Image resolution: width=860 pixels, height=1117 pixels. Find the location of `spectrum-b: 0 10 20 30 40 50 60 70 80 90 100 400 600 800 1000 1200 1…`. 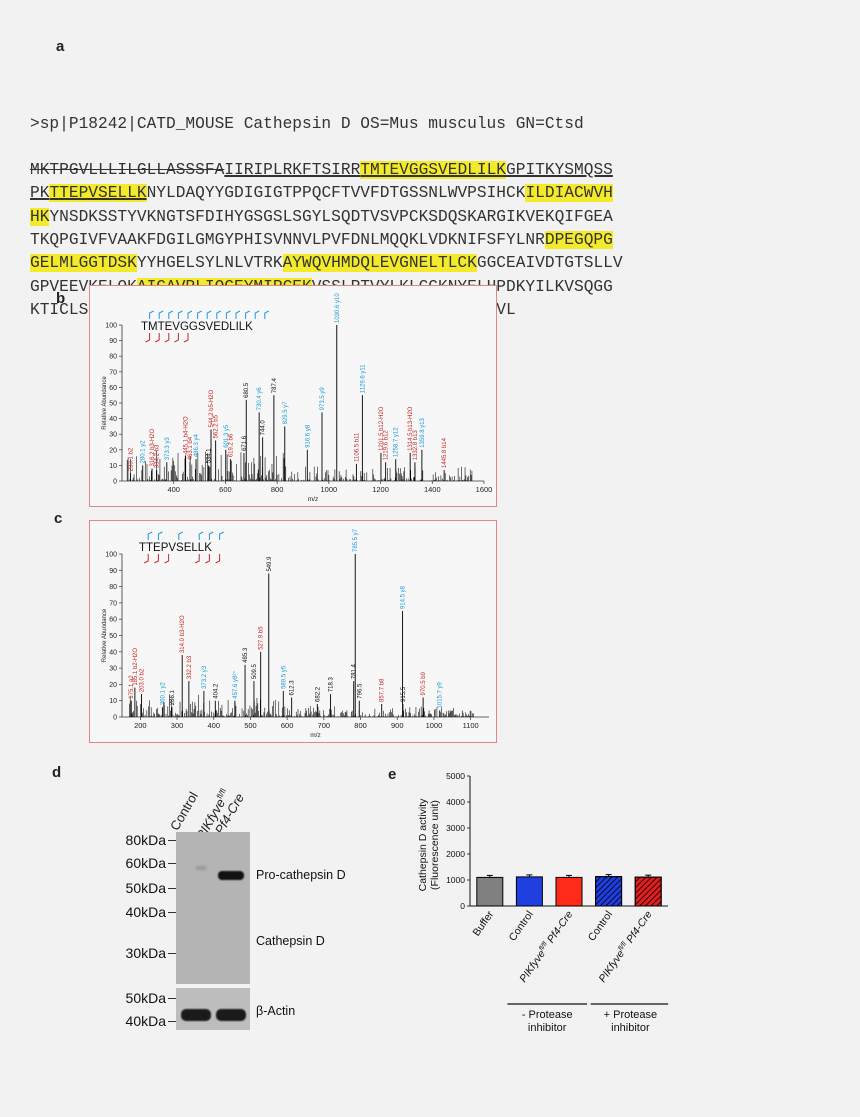

spectrum-b: 0 10 20 30 40 50 60 70 80 90 100 400 600 800 1000 1200 1… is located at coordinates (297, 398).